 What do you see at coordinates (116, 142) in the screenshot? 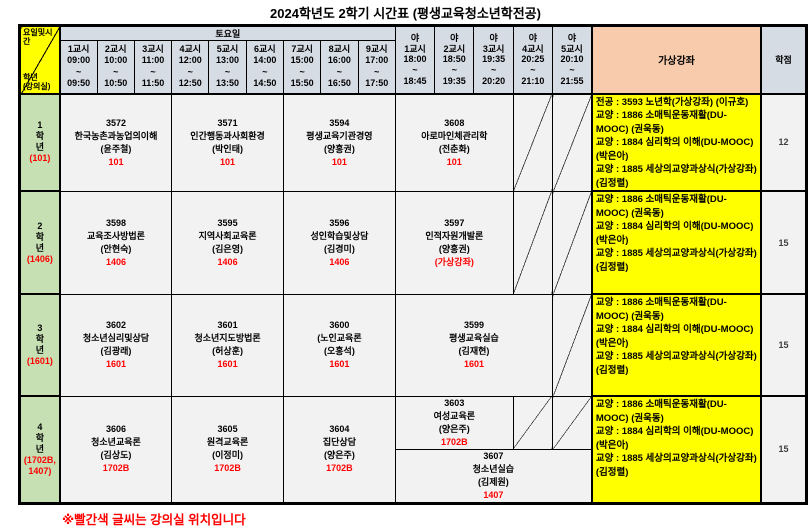
I see `course-cell: 3572 한국농촌과농업의이해 (윤주철) 101` at bounding box center [116, 142].